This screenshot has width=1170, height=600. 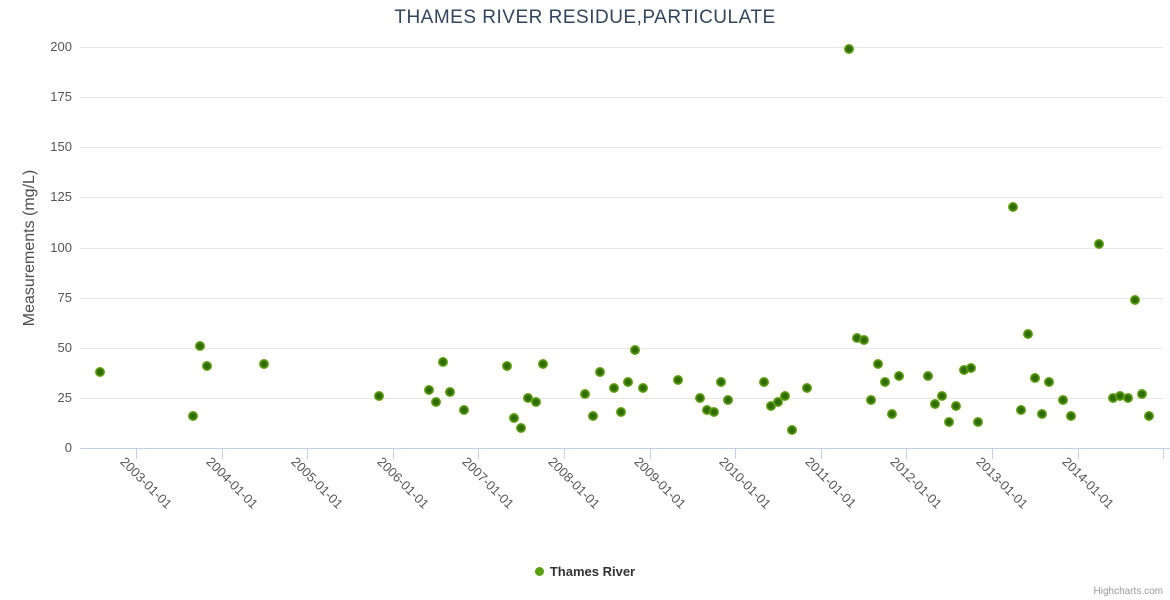 What do you see at coordinates (64, 397) in the screenshot?
I see `y-tick-label: 25` at bounding box center [64, 397].